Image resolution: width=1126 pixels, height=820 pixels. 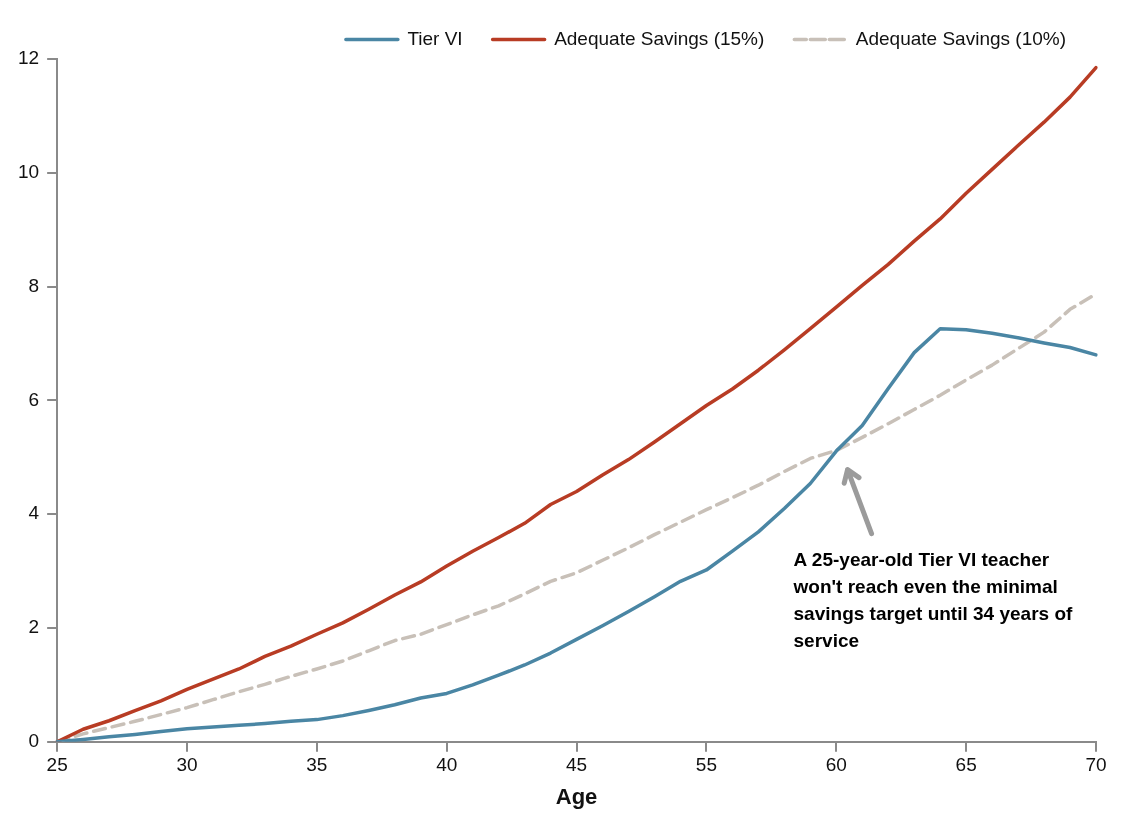 What do you see at coordinates (28, 172) in the screenshot?
I see `y-tick-label: 10` at bounding box center [28, 172].